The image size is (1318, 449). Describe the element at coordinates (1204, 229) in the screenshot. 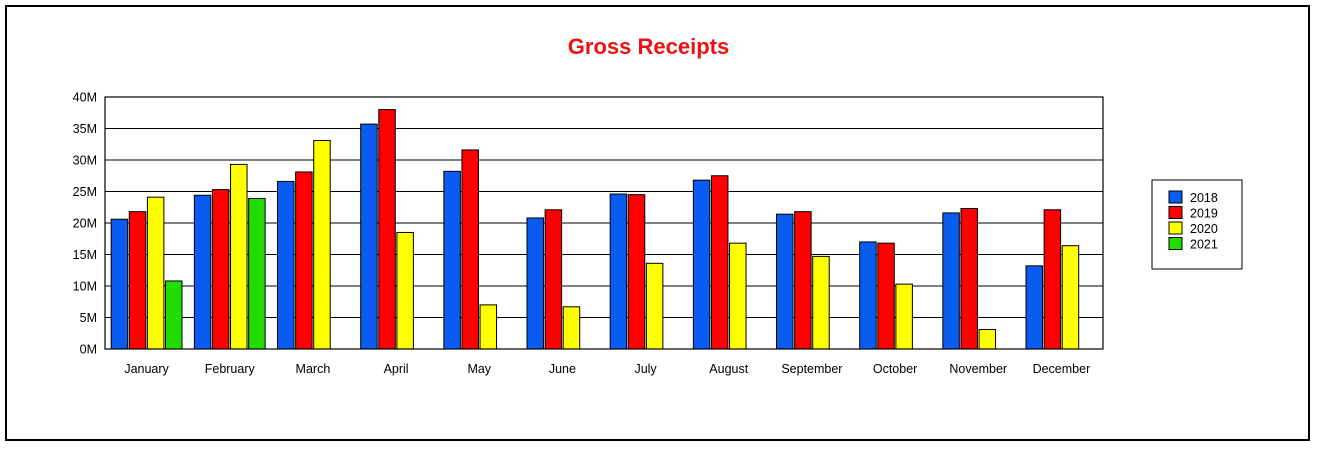

I see `legend-label: 2020` at that location.